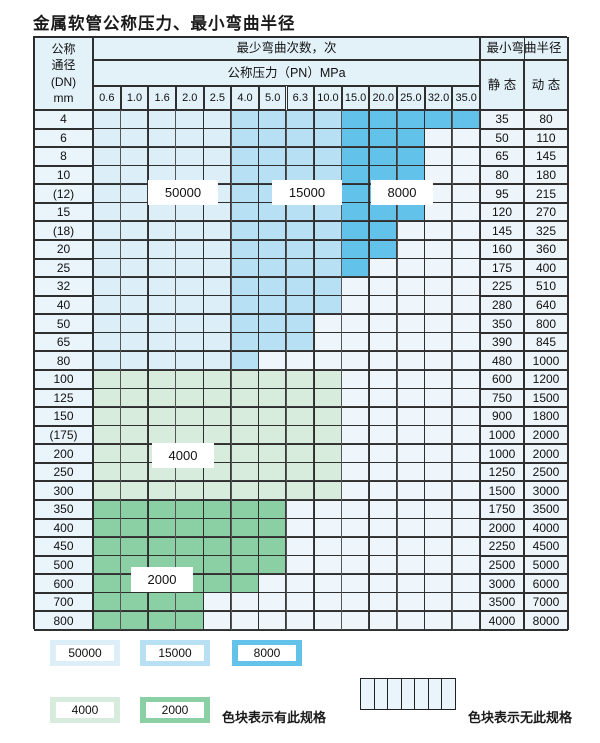 This screenshot has height=743, width=600. What do you see at coordinates (466, 323) in the screenshot?
I see `data-cell-50-35.0` at bounding box center [466, 323].